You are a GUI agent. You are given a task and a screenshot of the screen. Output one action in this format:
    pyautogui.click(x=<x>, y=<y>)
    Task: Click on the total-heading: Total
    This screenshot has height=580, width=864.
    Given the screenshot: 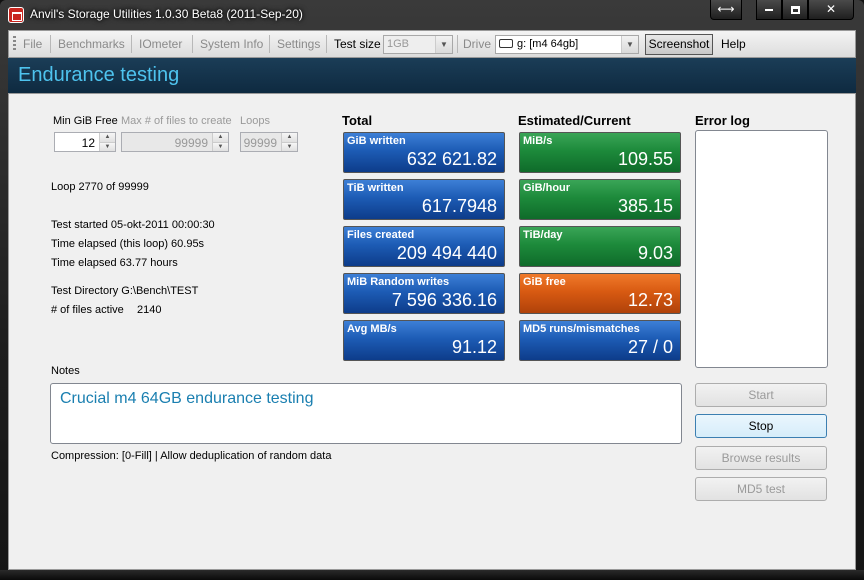 What is the action you would take?
    pyautogui.click(x=357, y=120)
    